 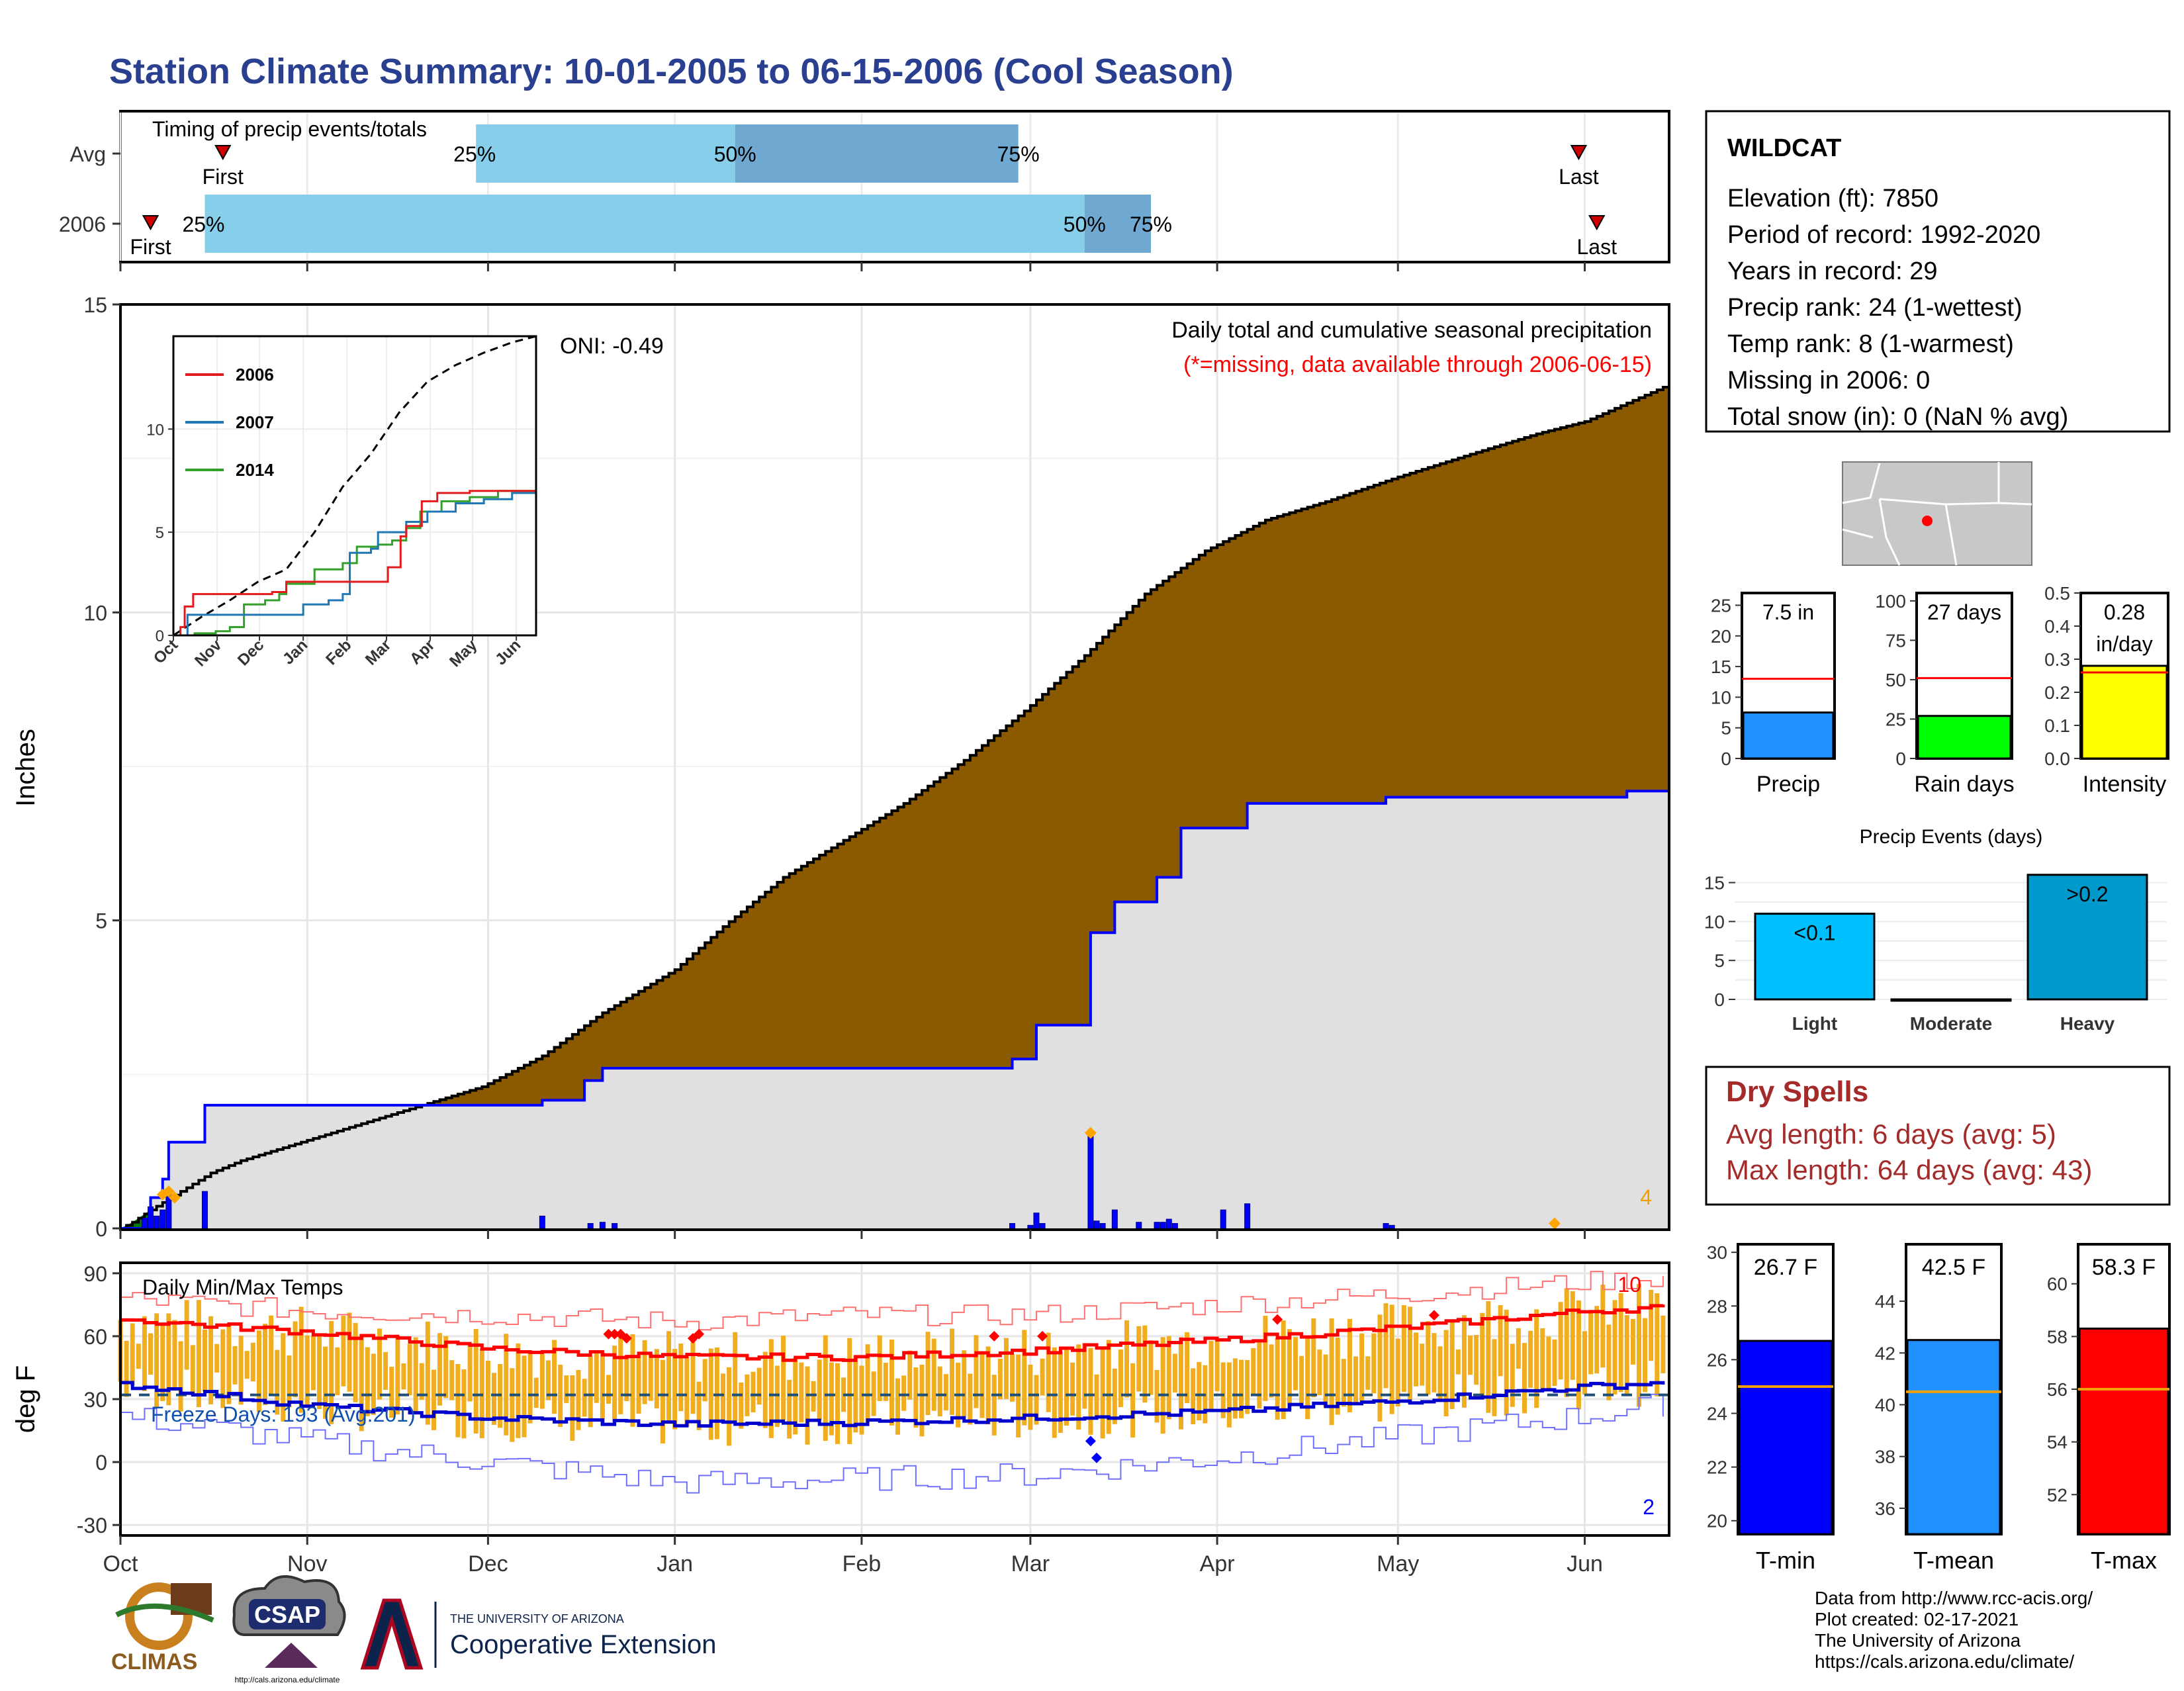 I want to click on dry-frame, so click(x=1938, y=1136).